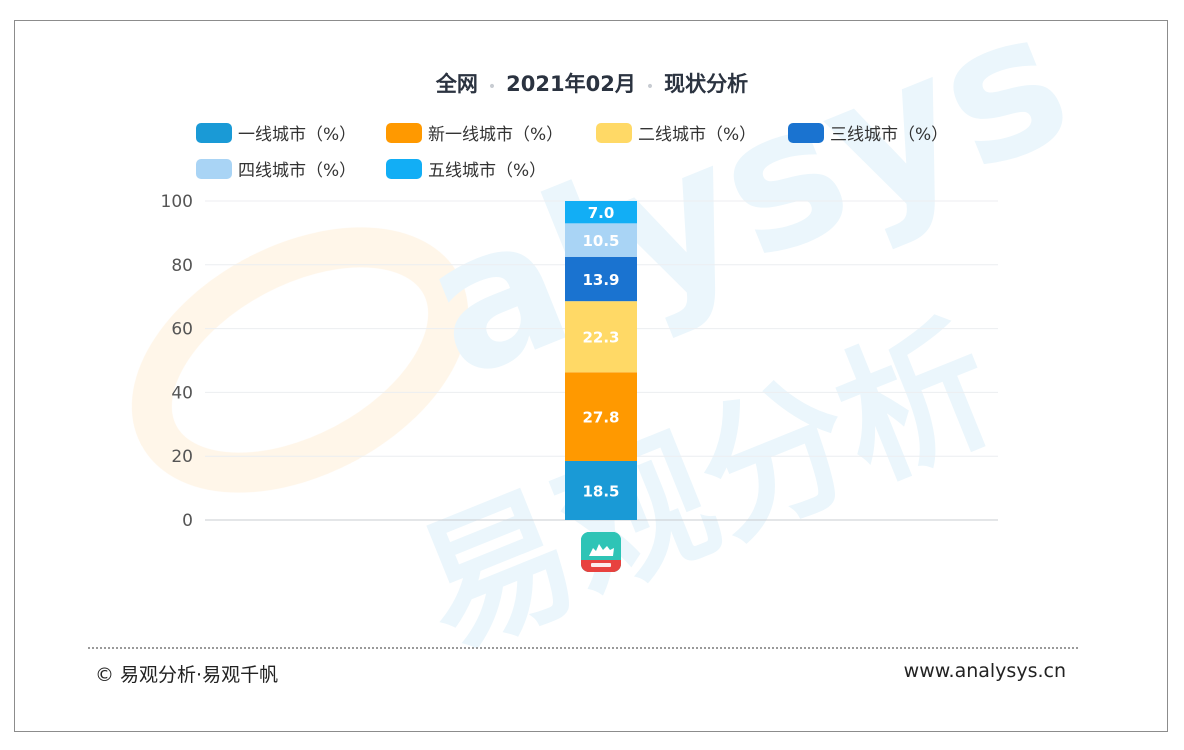 Image resolution: width=1184 pixels, height=750 pixels. Describe the element at coordinates (706, 84) in the screenshot. I see `title-part-3: 现状分析` at that location.